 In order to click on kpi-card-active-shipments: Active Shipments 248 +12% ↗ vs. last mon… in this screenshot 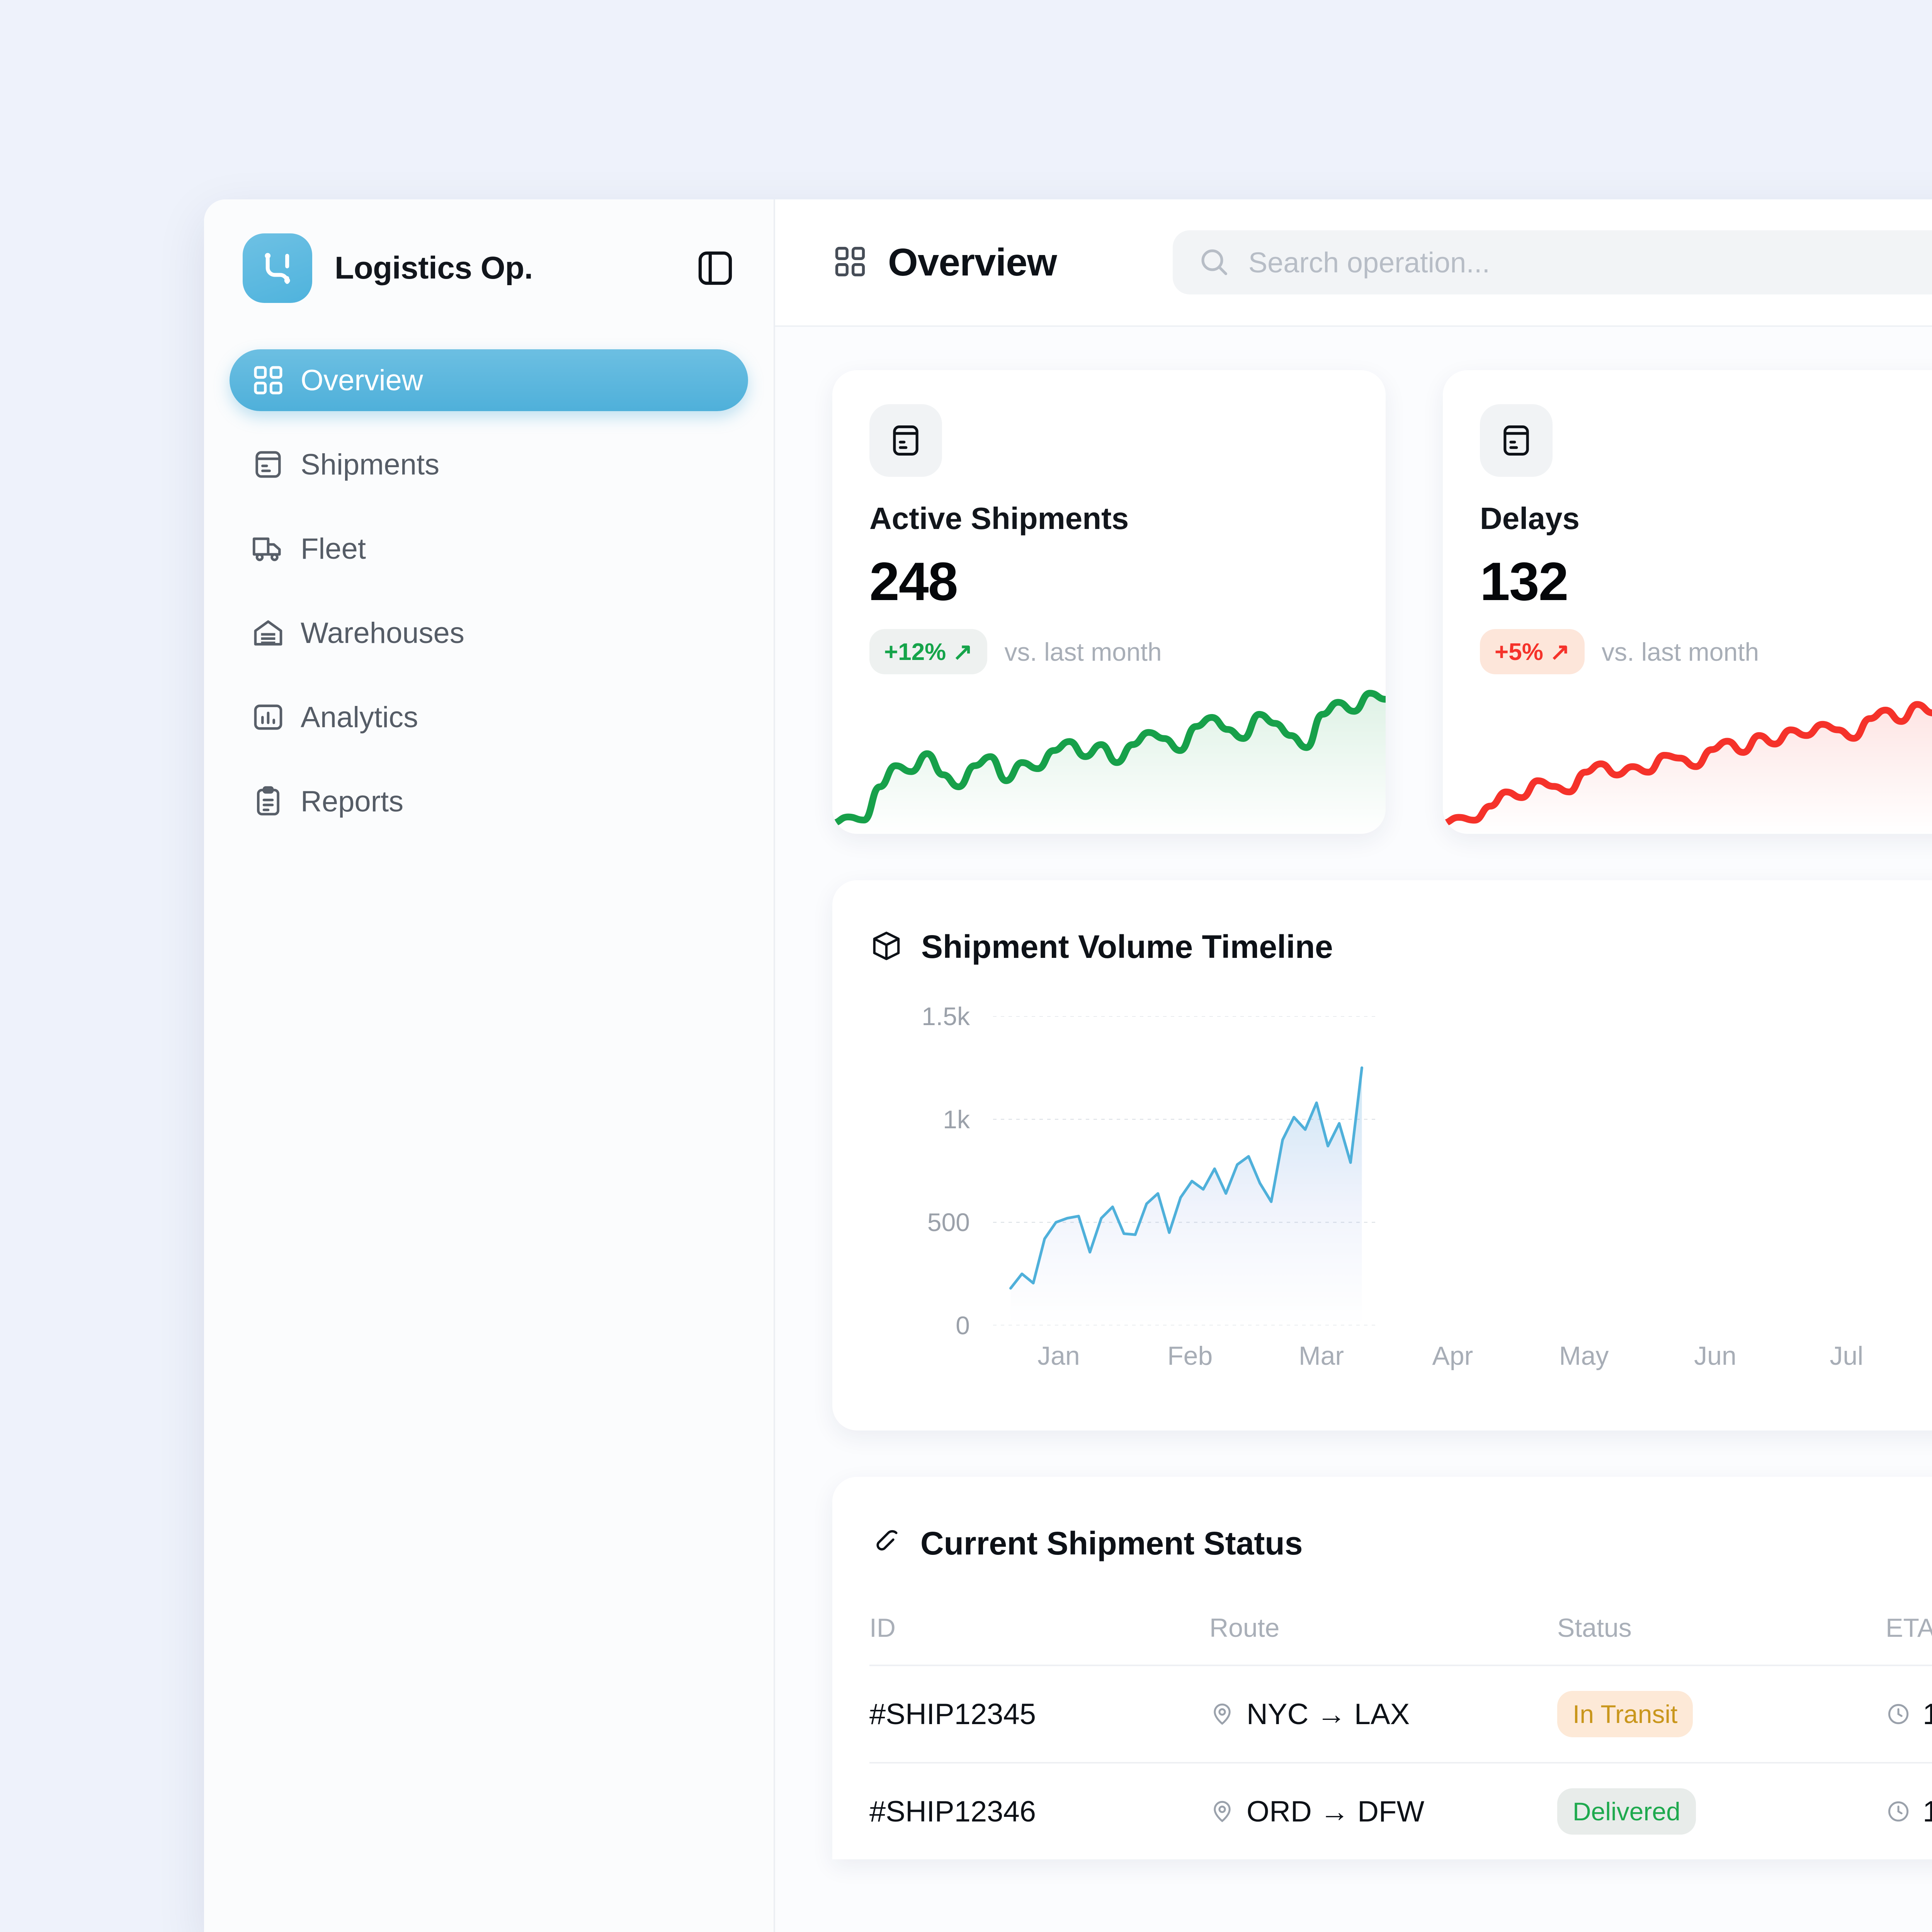, I will do `click(1109, 602)`.